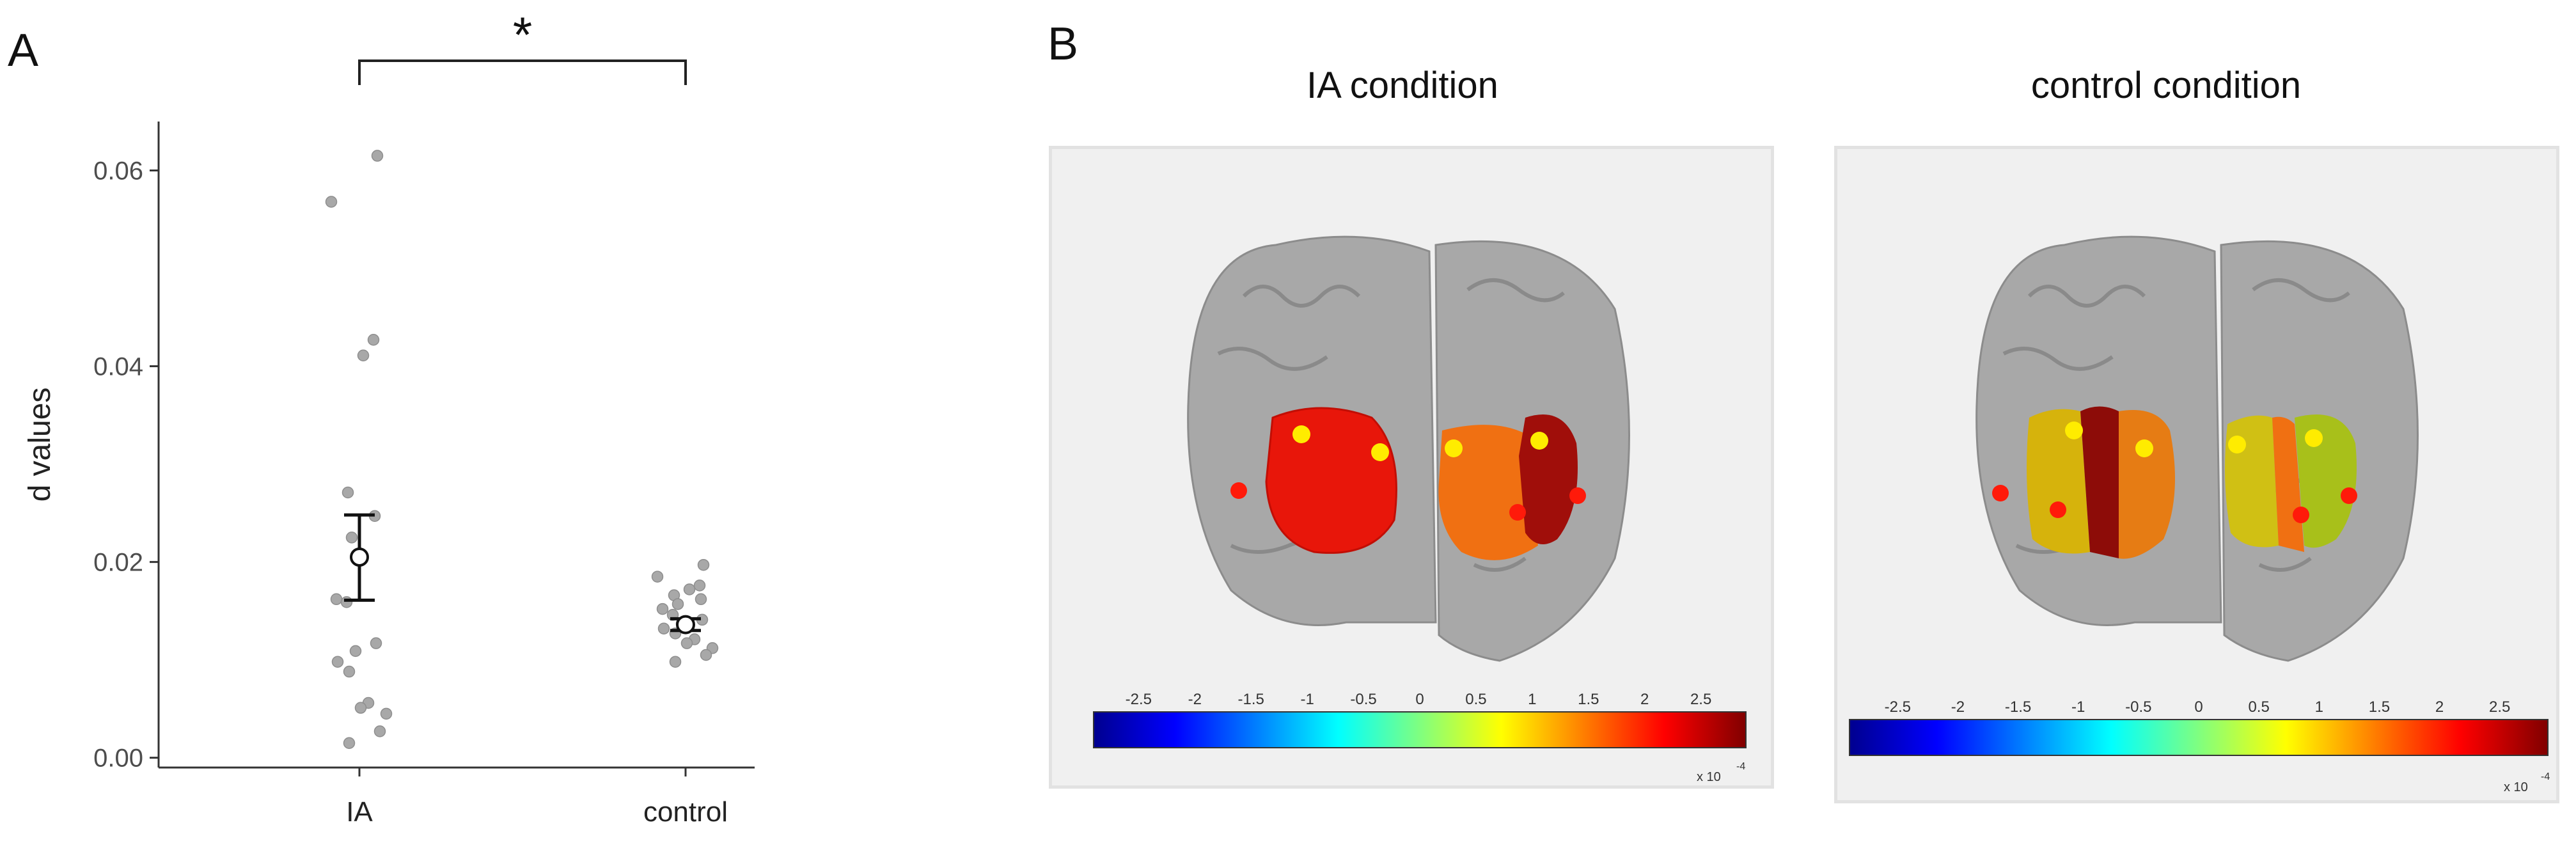 This screenshot has height=843, width=2576. Describe the element at coordinates (2099, 482) in the screenshot. I see `left-activation-region-center` at that location.